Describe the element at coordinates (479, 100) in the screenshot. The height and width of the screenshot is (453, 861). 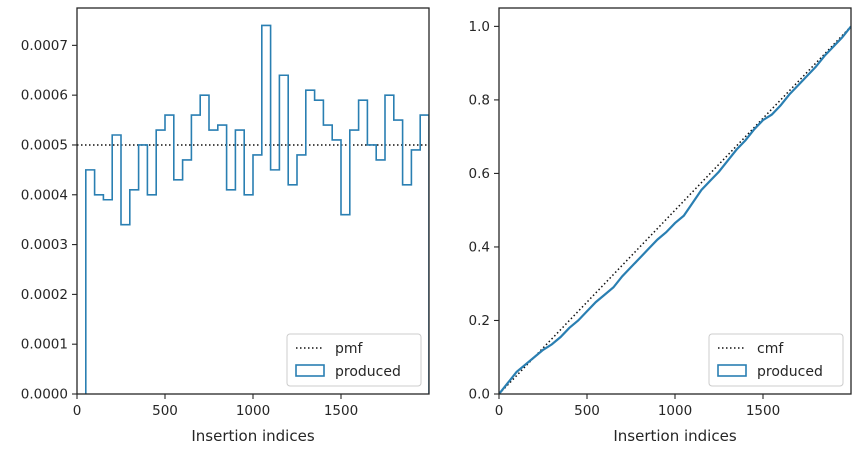
I see `y-tick-label: 0.8` at that location.